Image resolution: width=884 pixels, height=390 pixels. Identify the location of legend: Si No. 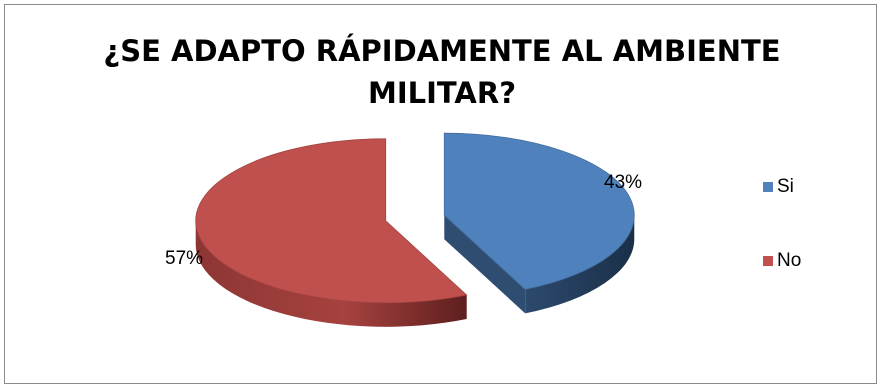
(782, 250).